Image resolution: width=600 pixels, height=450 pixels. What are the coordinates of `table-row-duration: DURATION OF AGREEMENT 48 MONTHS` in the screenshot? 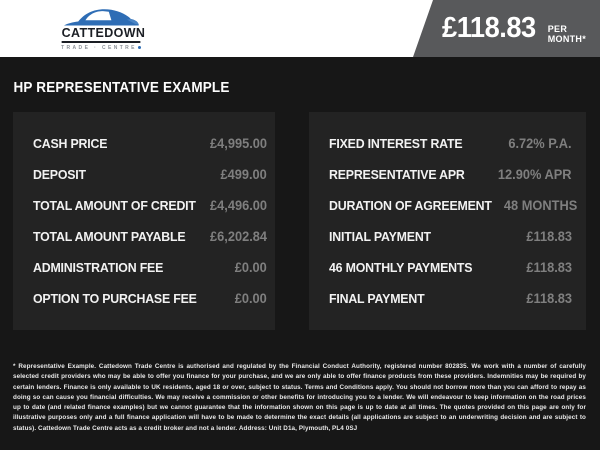 It's located at (447, 205).